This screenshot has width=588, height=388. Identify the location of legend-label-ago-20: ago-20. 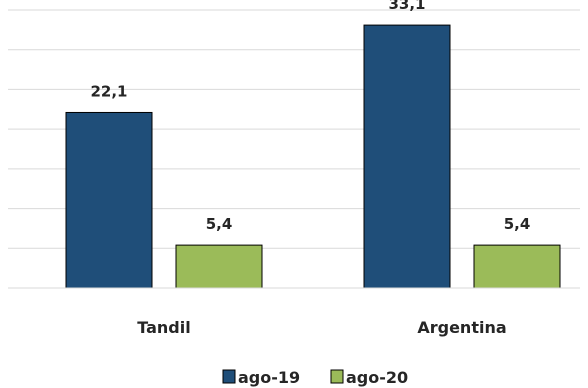
(377, 377).